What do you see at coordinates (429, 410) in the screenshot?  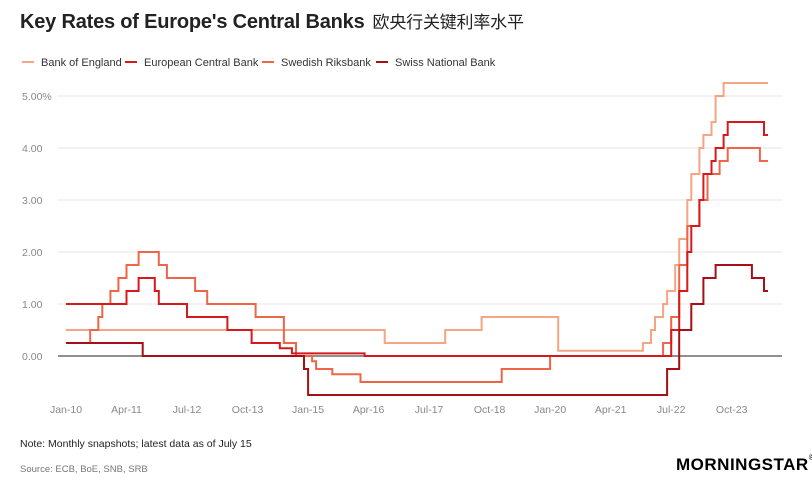 I see `x-tick-label: Jul-17` at bounding box center [429, 410].